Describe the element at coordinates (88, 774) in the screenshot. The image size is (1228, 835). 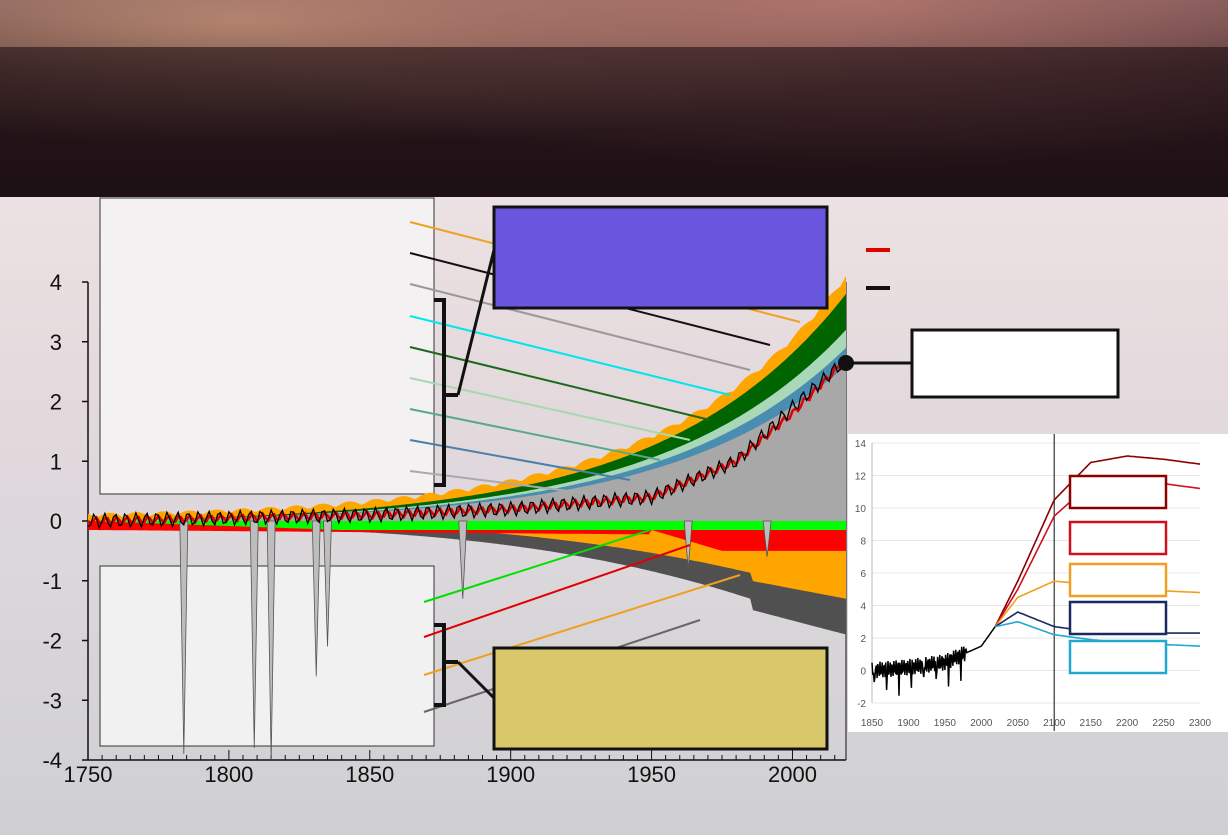
I see `x-tick-label: 1750` at that location.